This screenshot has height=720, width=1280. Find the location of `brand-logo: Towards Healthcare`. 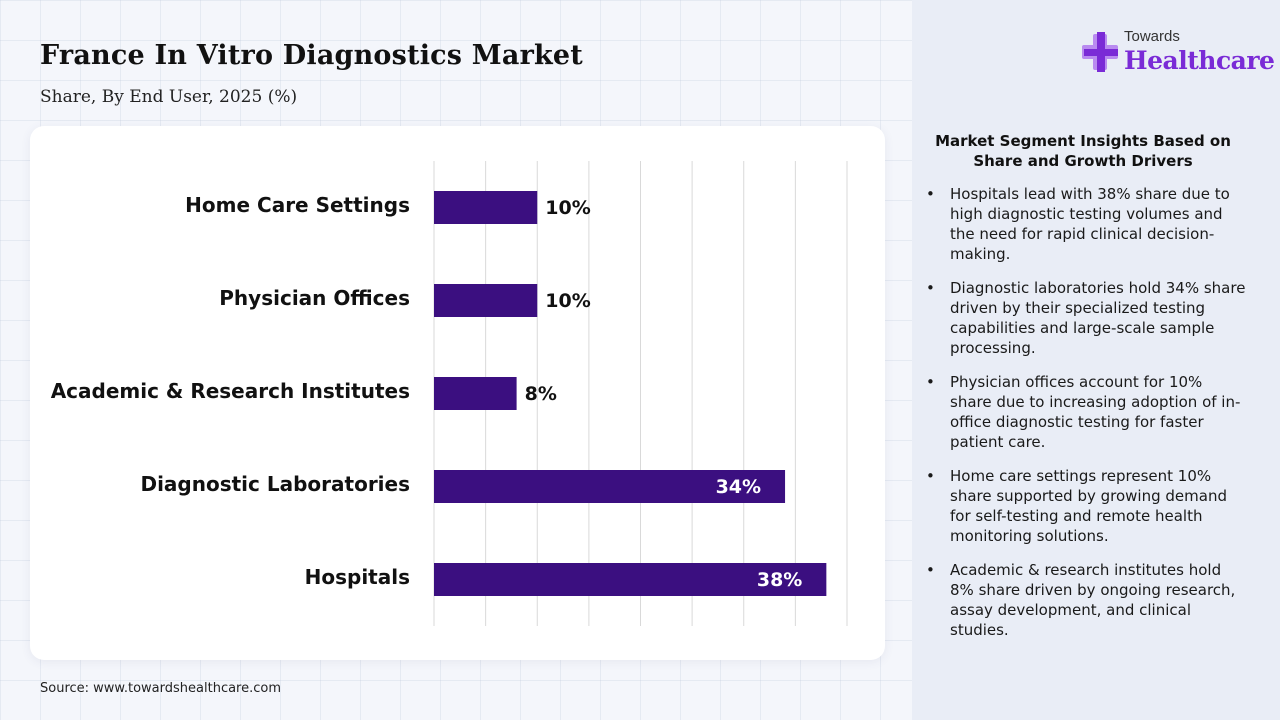

brand-logo: Towards Healthcare is located at coordinates (1177, 53).